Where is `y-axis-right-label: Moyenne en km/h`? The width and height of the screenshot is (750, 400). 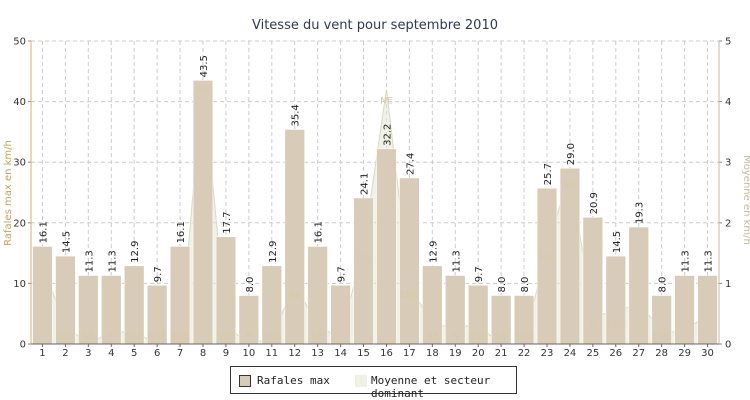 y-axis-right-label: Moyenne en km/h is located at coordinates (745, 200).